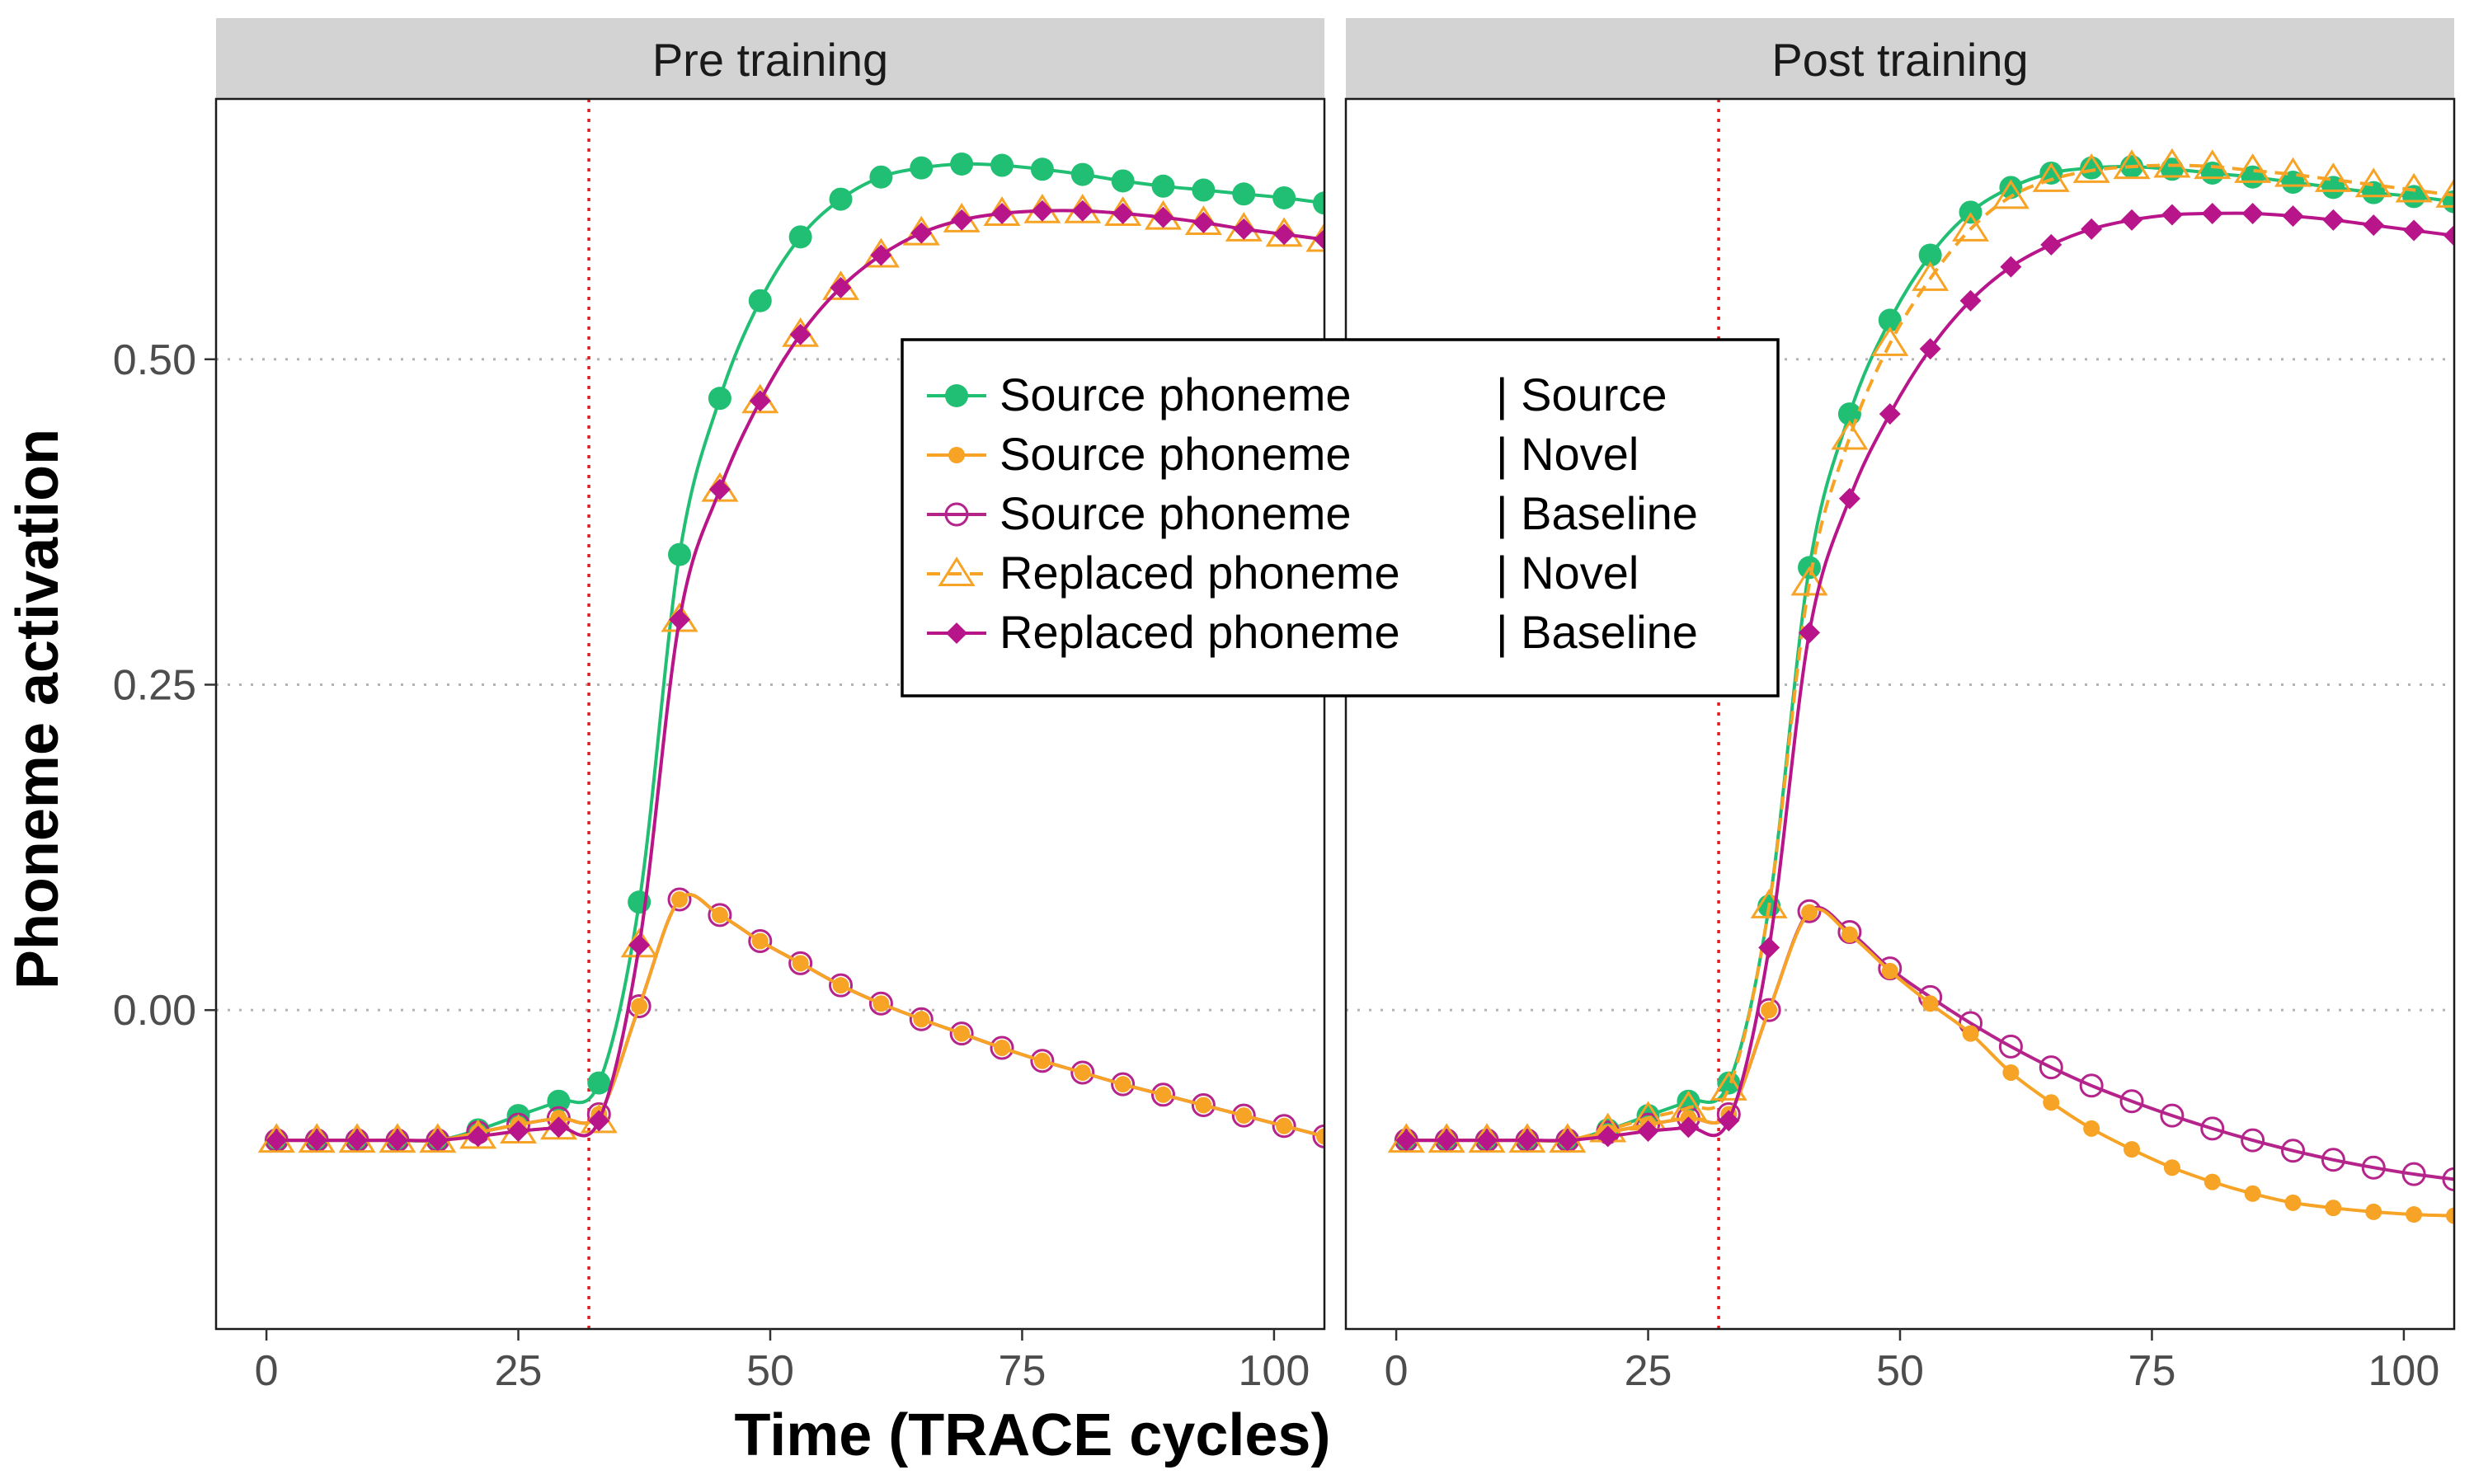 The image size is (2474, 1484). I want to click on x-tick-label: 100, so click(2404, 1371).